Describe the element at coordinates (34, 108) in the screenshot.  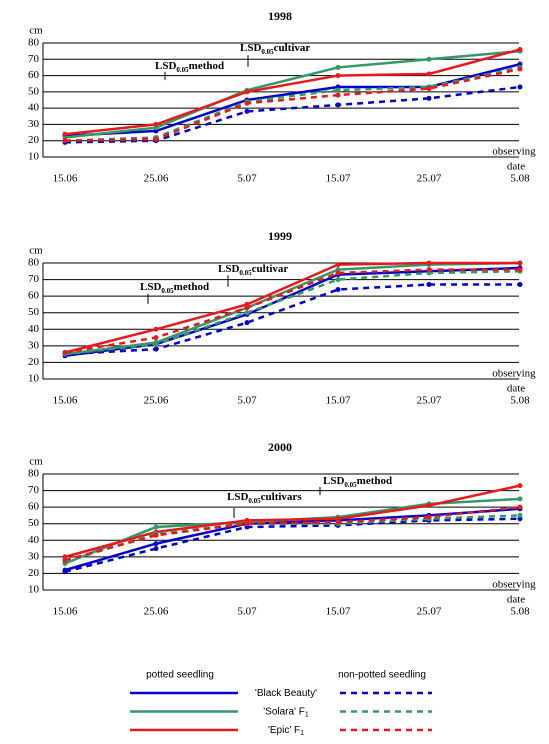
I see `y-tick-label: 40` at that location.